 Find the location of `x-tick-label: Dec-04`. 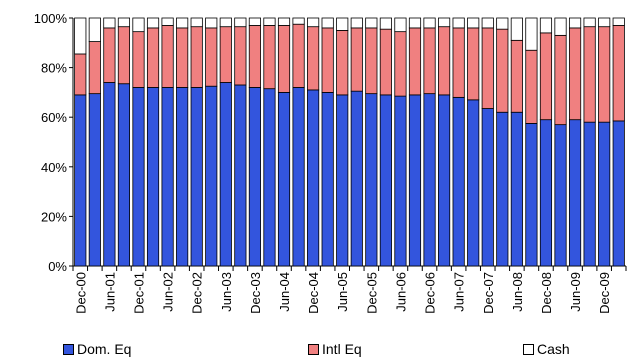

x-tick-label: Dec-04 is located at coordinates (313, 293).